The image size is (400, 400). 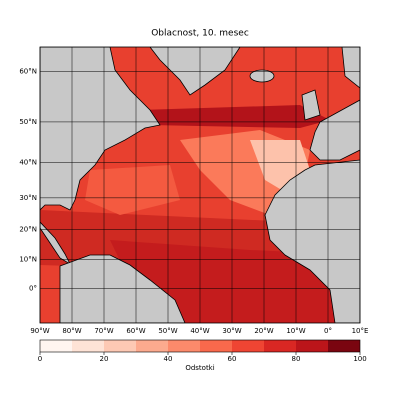 I want to click on lat-tick-label: 10°N, so click(x=28, y=259).